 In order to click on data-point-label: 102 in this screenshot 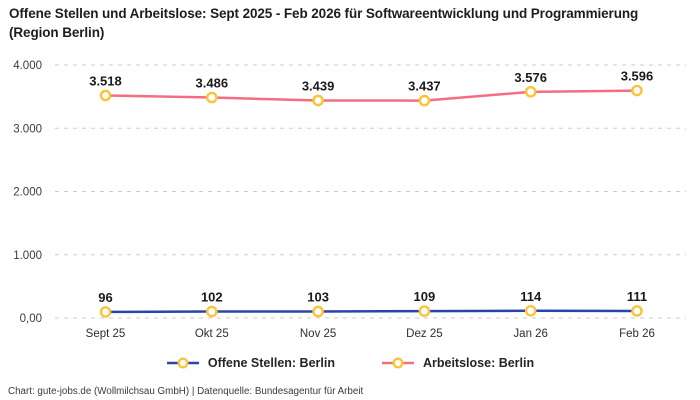, I will do `click(212, 297)`.